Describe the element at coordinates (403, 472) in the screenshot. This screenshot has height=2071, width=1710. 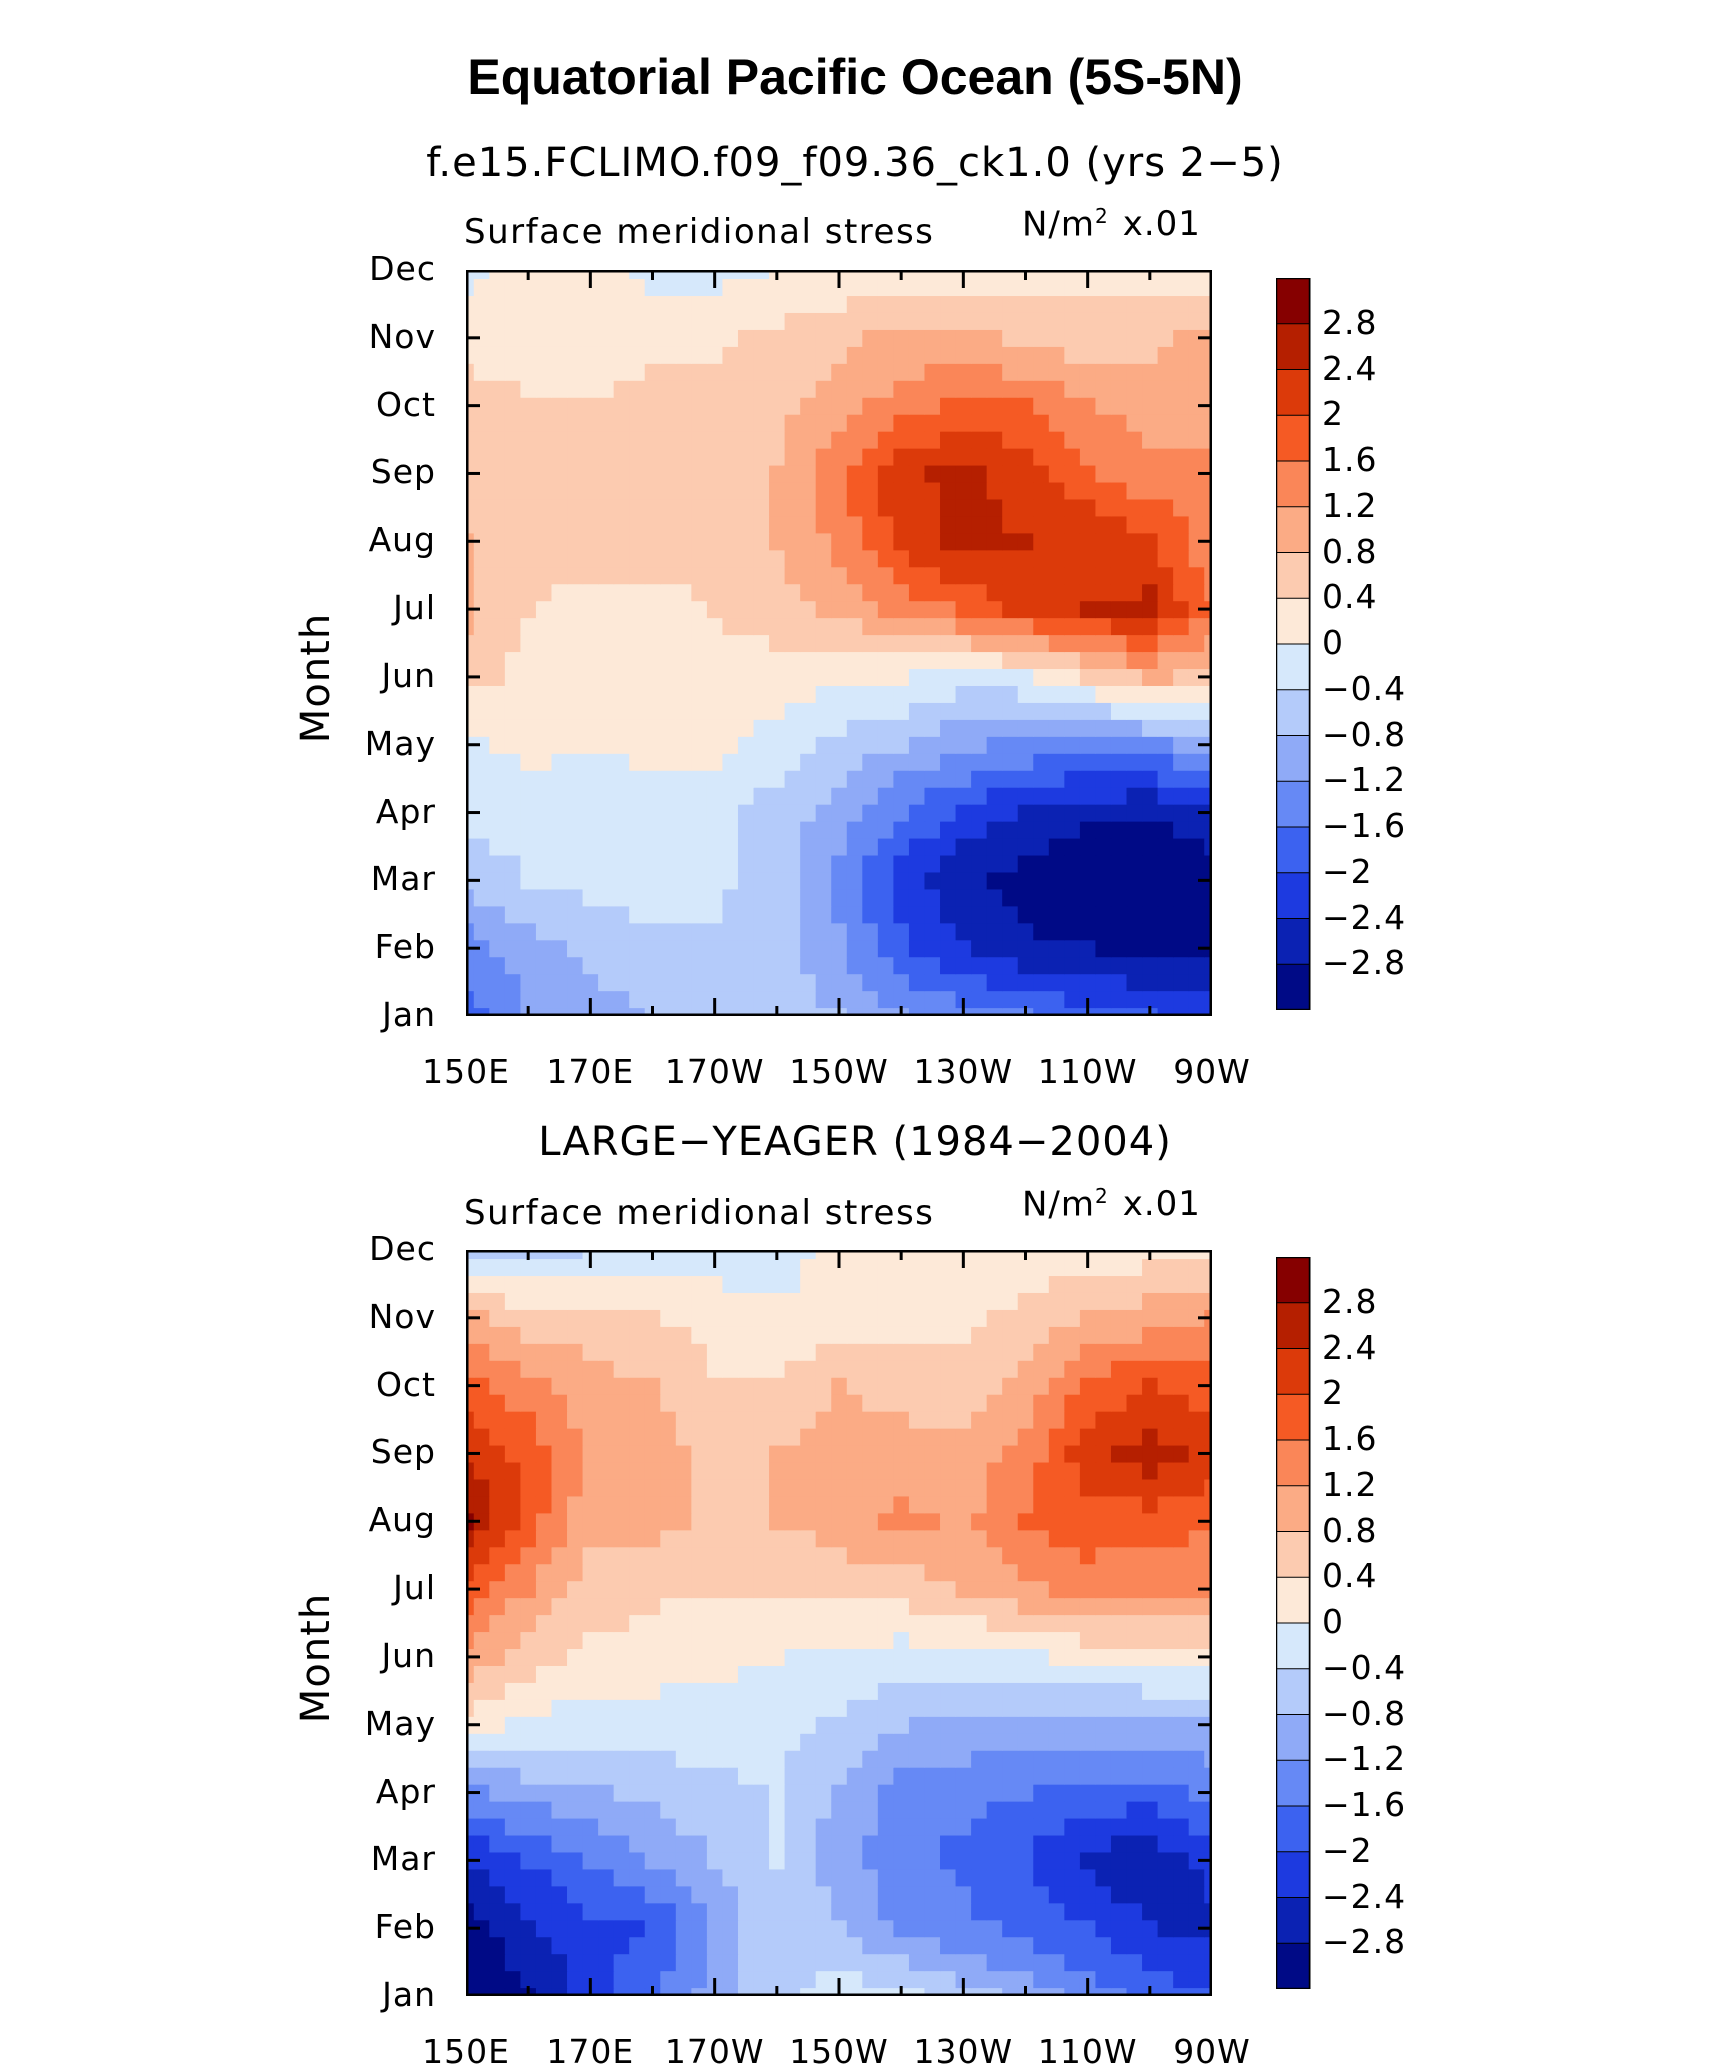
I see `y-tick-label: Sep` at that location.